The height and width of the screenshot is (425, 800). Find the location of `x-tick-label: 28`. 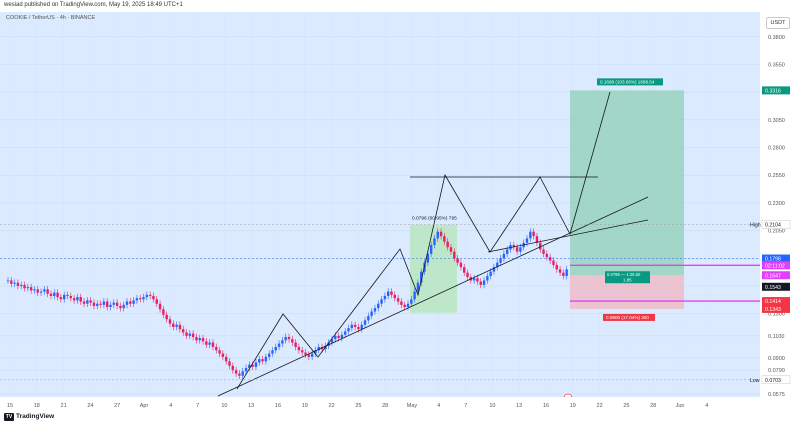

x-tick-label: 28 is located at coordinates (385, 406).